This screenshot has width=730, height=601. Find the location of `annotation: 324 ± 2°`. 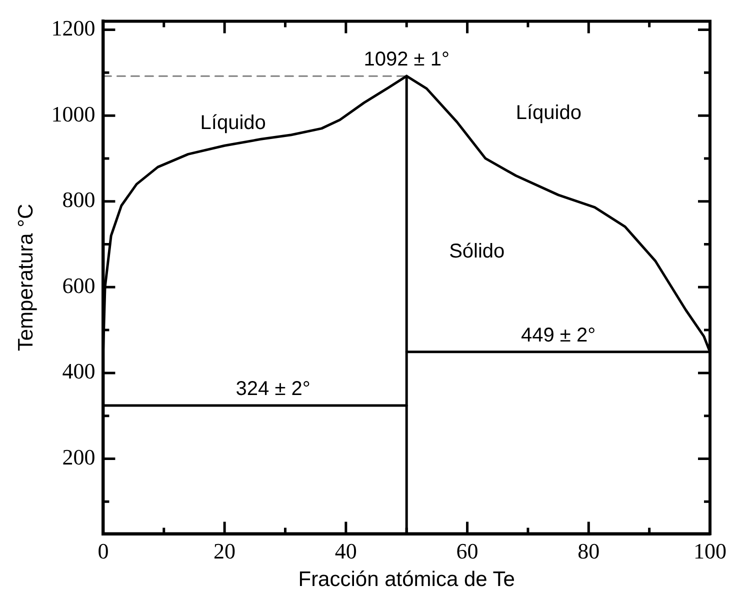

annotation: 324 ± 2° is located at coordinates (273, 389).